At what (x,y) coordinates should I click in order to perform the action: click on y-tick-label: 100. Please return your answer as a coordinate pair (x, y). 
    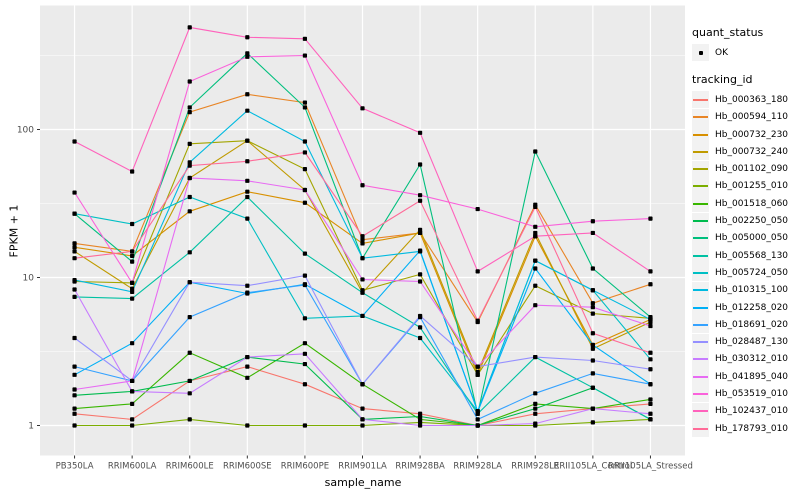
    Looking at the image, I should click on (25, 131).